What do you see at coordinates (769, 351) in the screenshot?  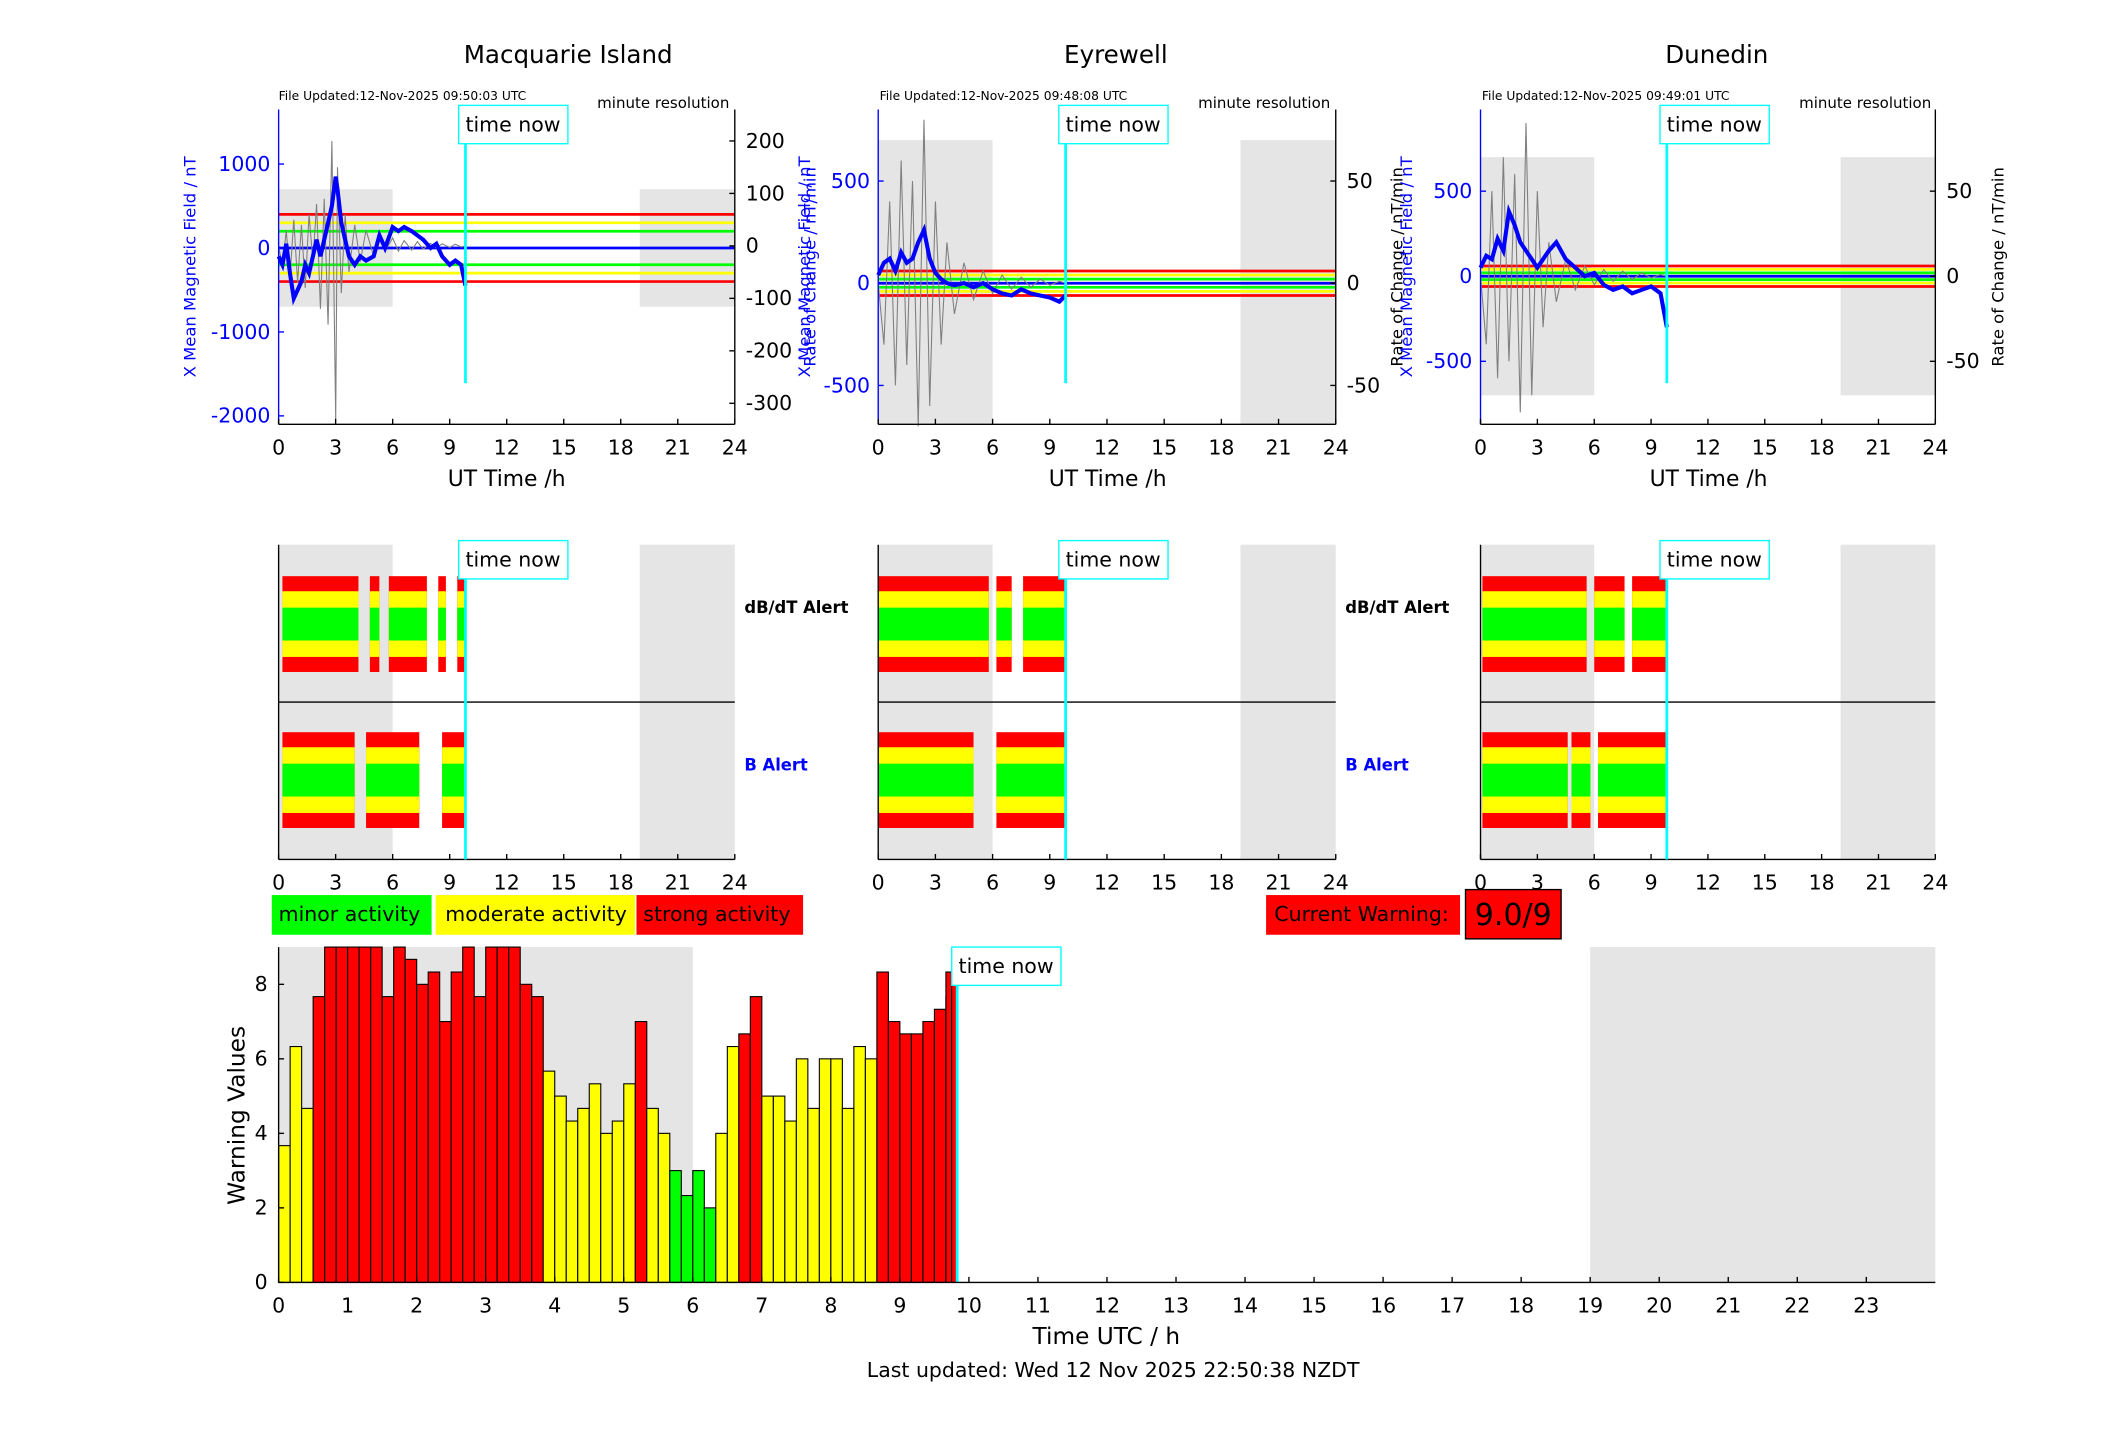 I see `y2-tick-label: -200` at bounding box center [769, 351].